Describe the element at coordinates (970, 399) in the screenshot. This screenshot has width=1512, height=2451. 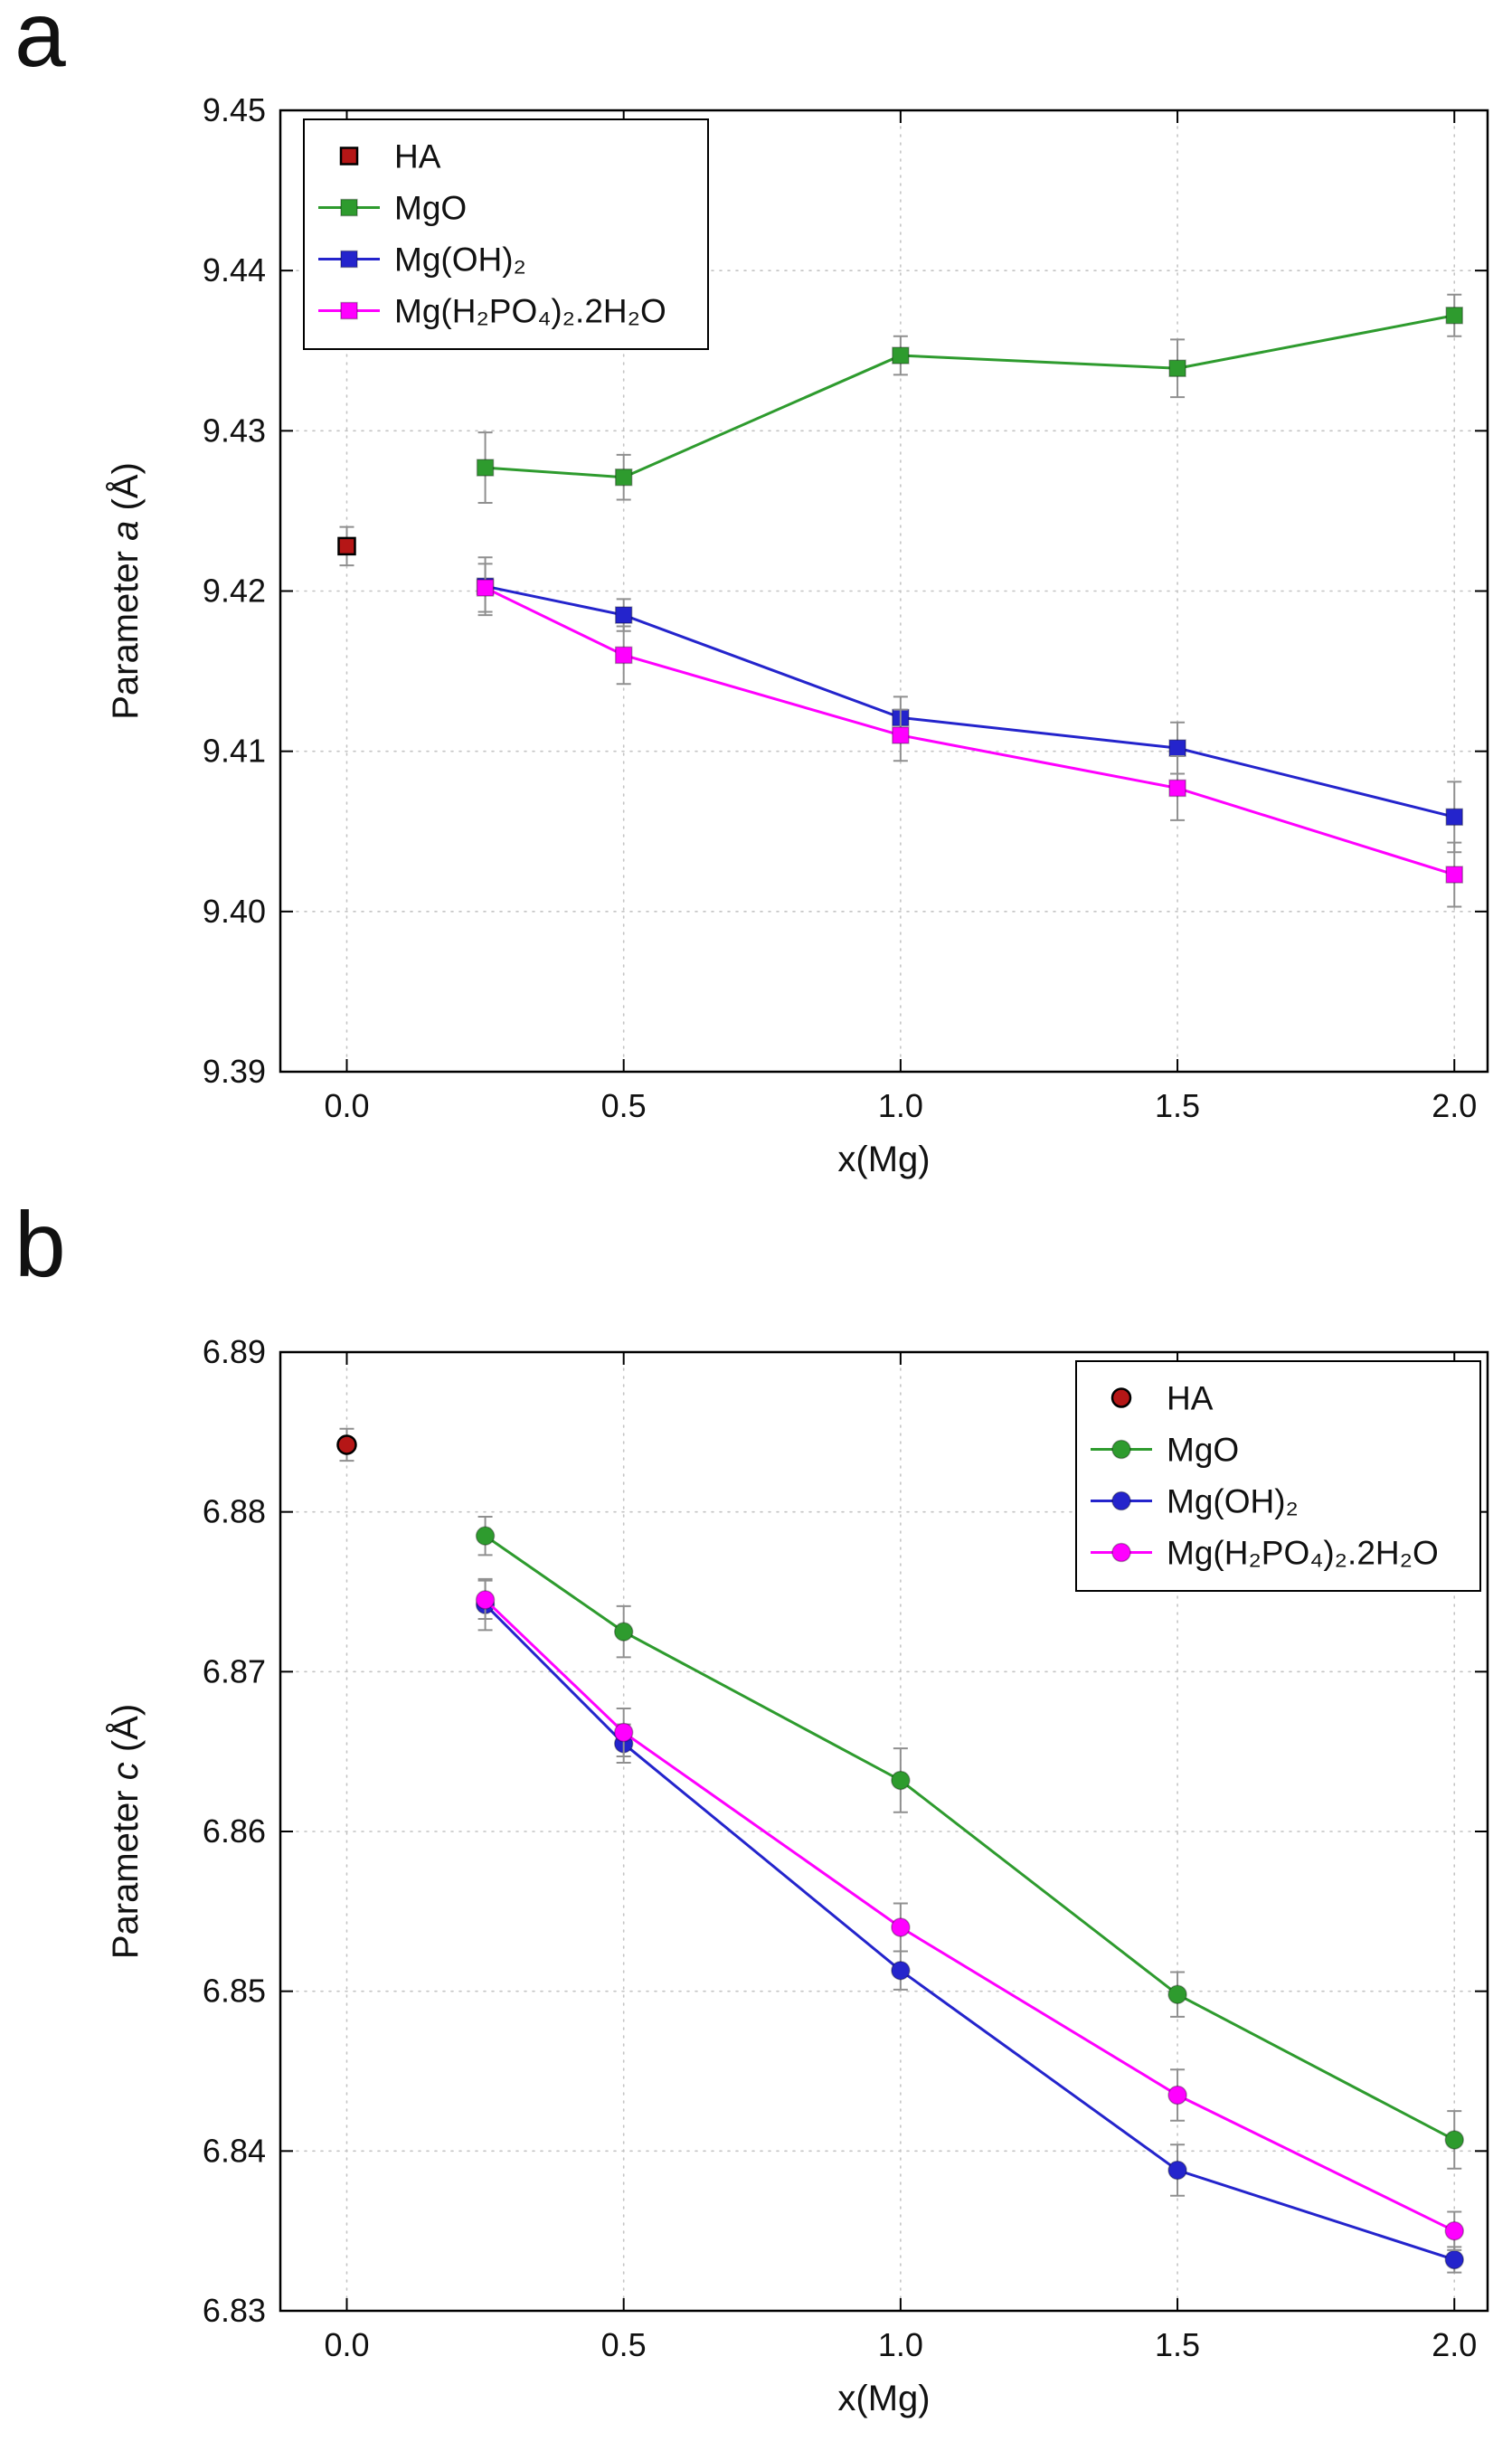
I see `series-mgo` at that location.